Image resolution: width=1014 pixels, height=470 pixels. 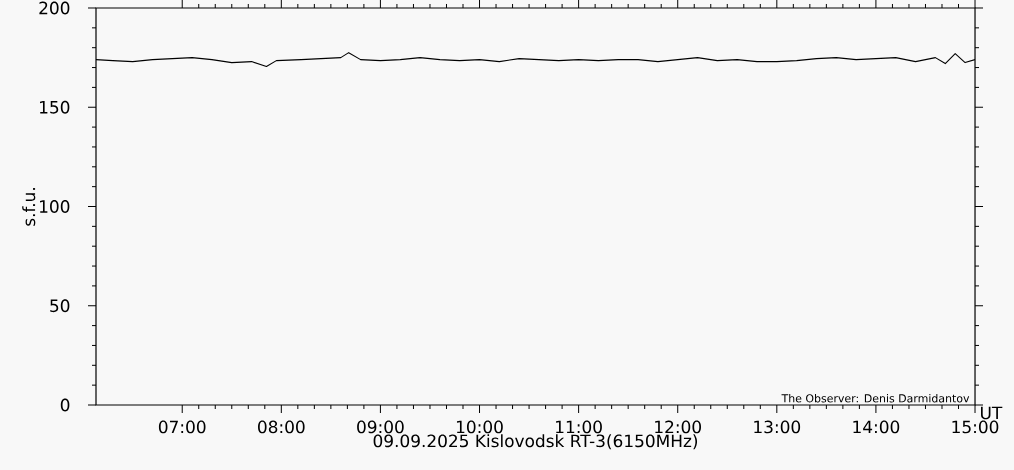 What do you see at coordinates (182, 427) in the screenshot?
I see `x-tick-label: 07:00` at bounding box center [182, 427].